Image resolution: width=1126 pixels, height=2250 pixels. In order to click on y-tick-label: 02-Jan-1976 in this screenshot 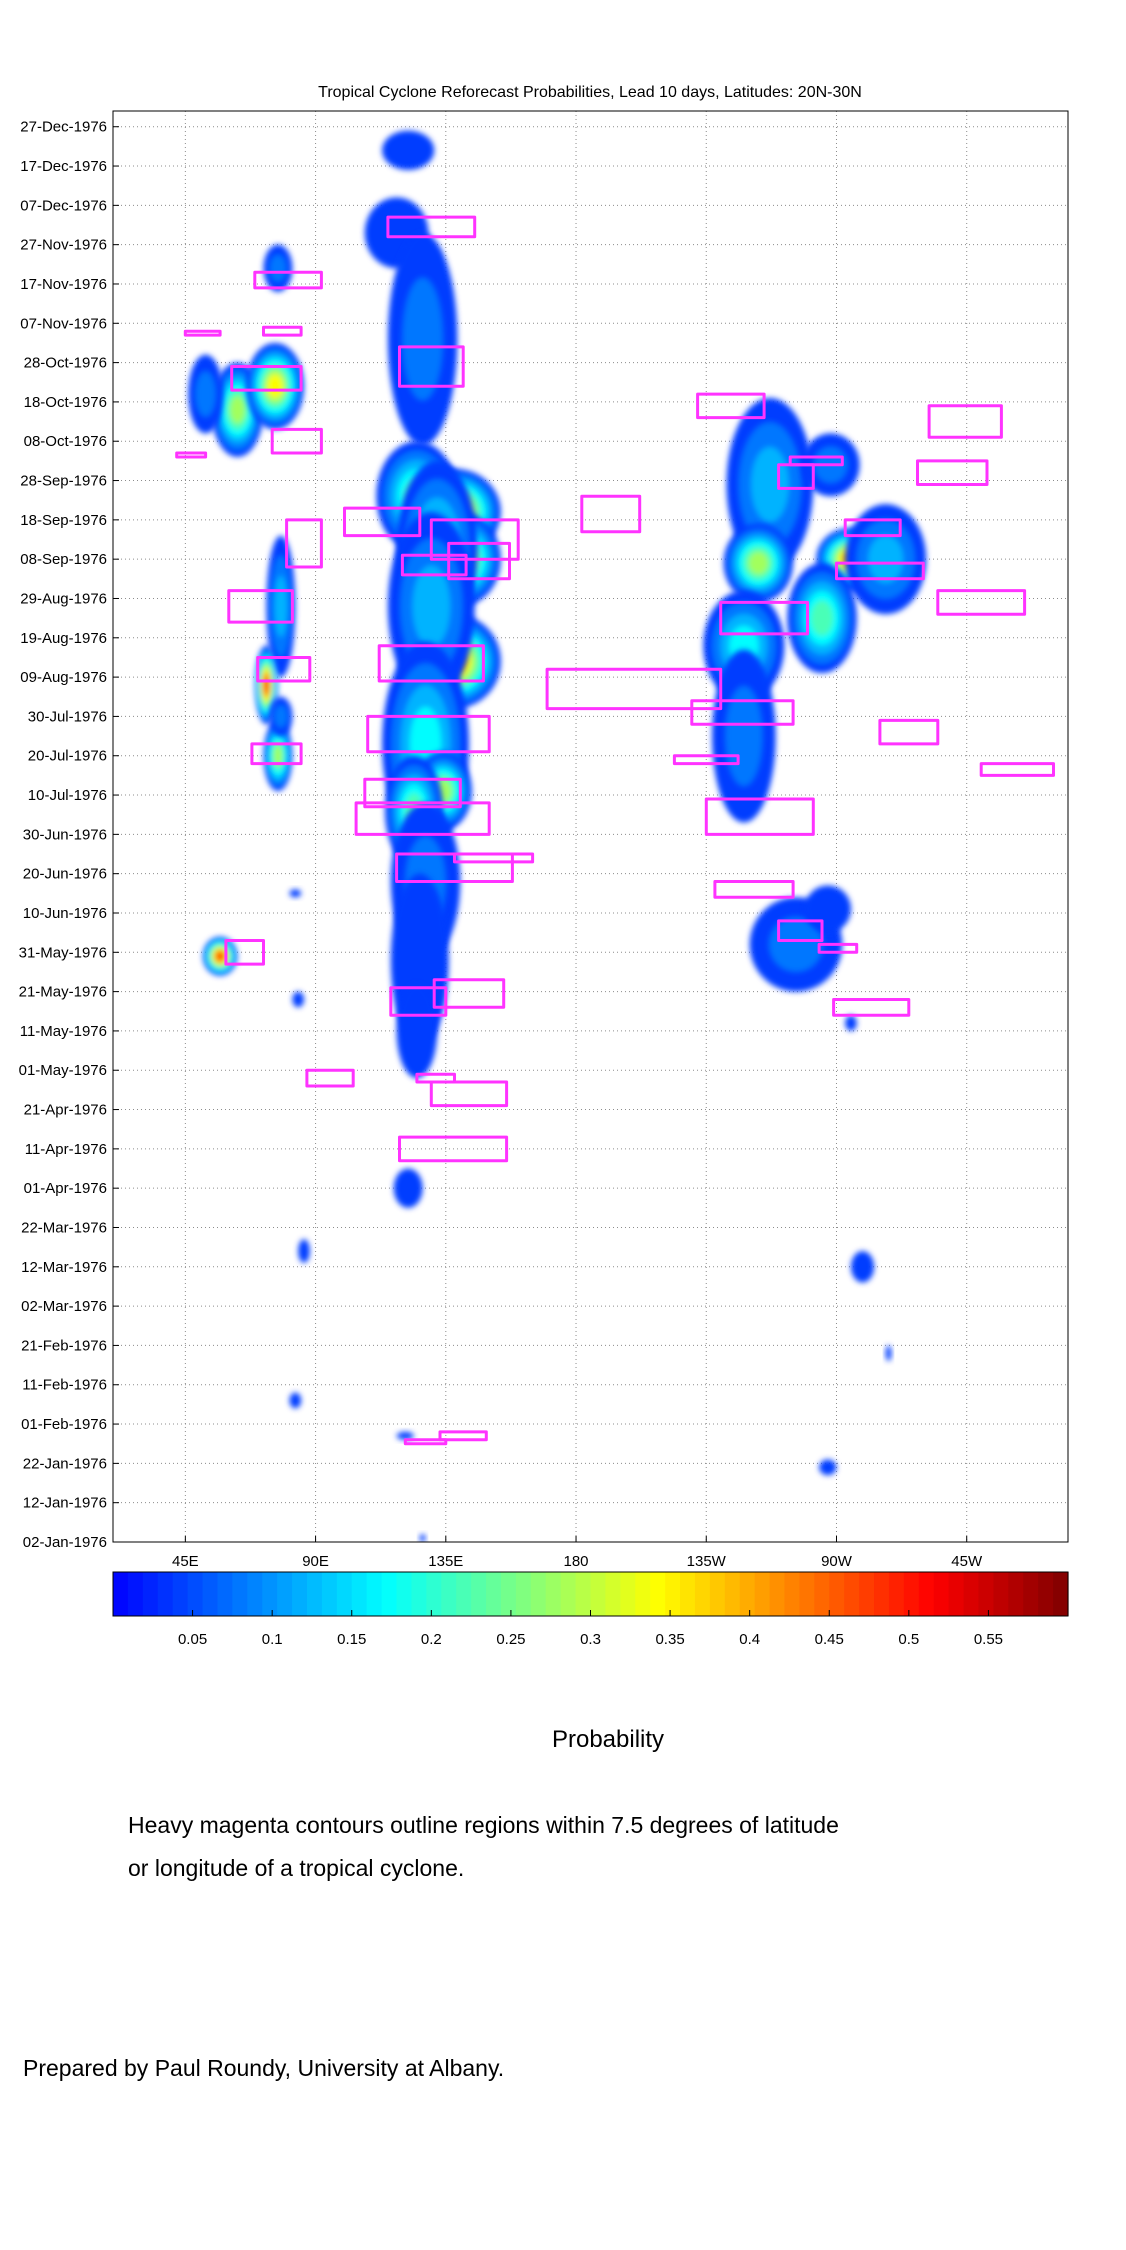, I will do `click(65, 1542)`.